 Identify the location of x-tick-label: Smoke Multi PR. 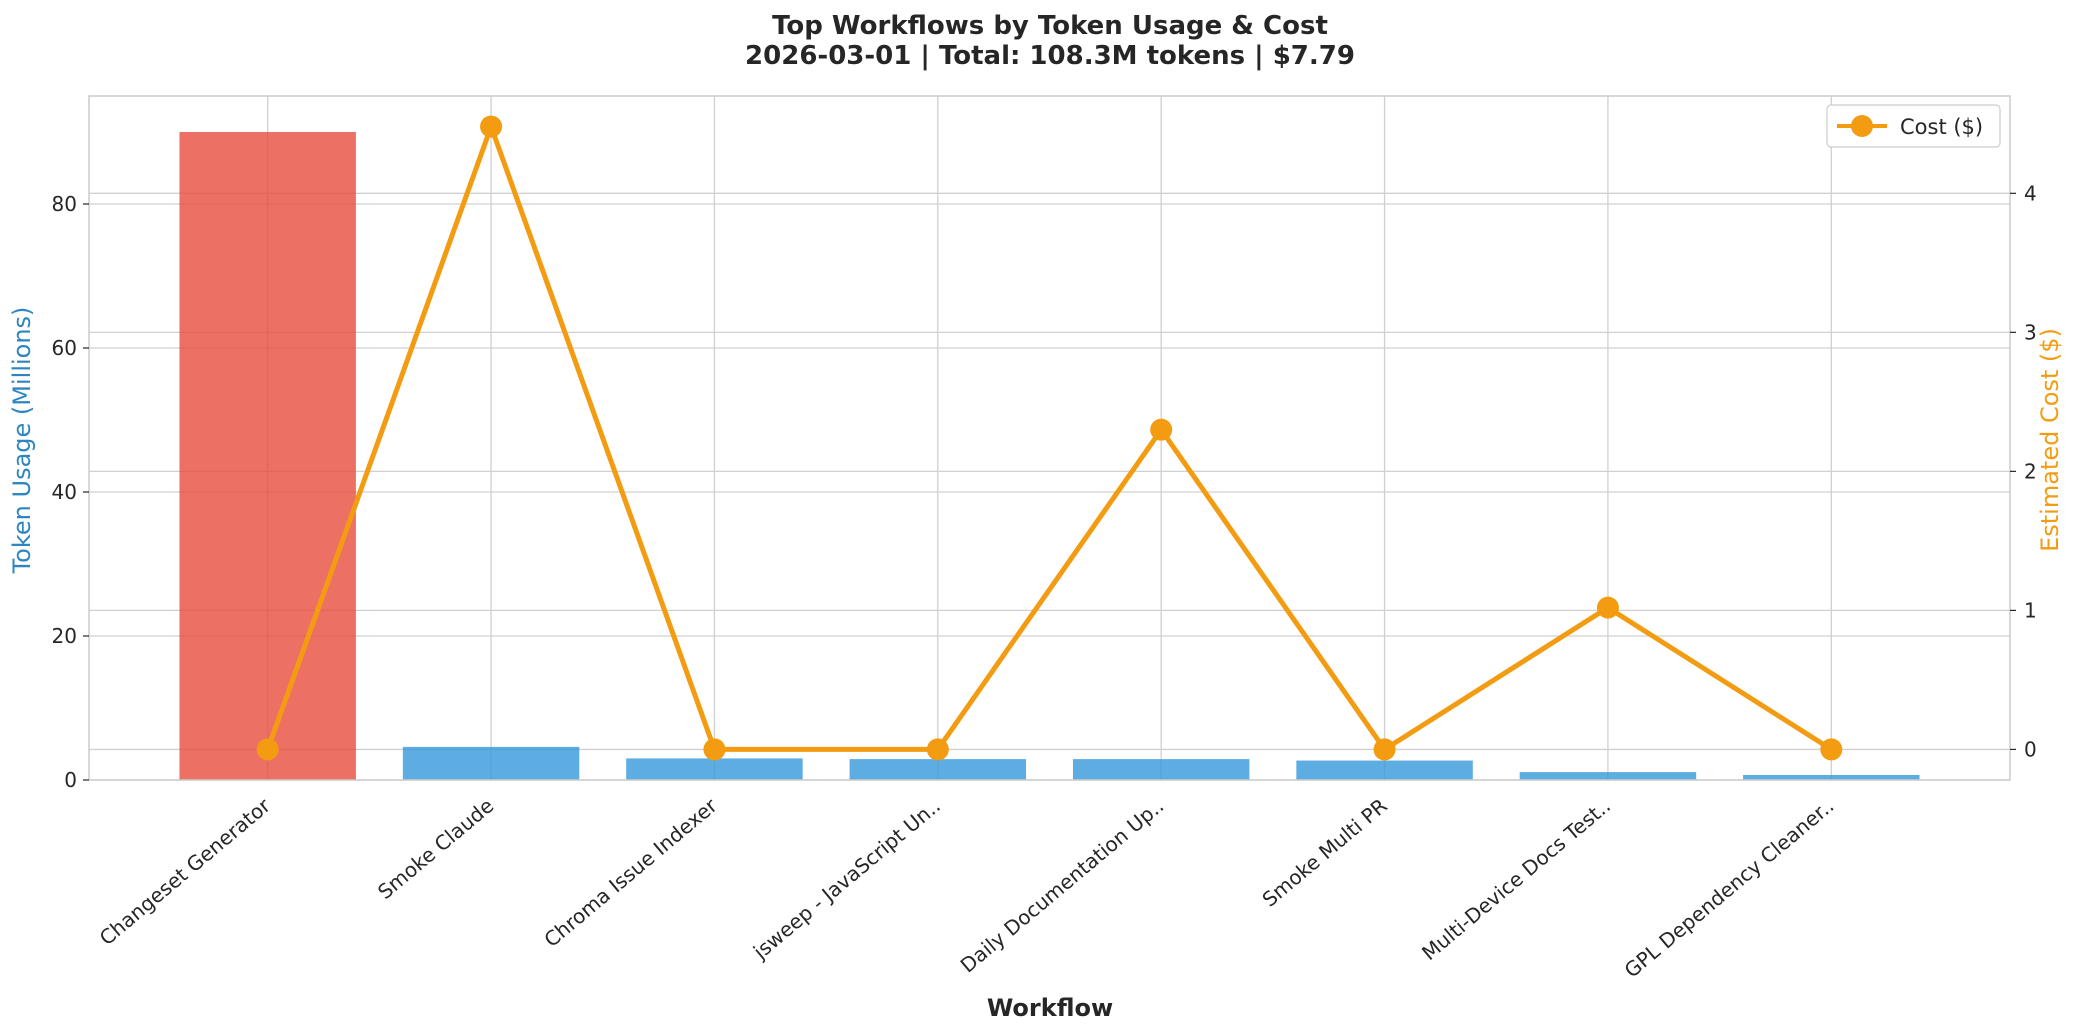
(1324, 852).